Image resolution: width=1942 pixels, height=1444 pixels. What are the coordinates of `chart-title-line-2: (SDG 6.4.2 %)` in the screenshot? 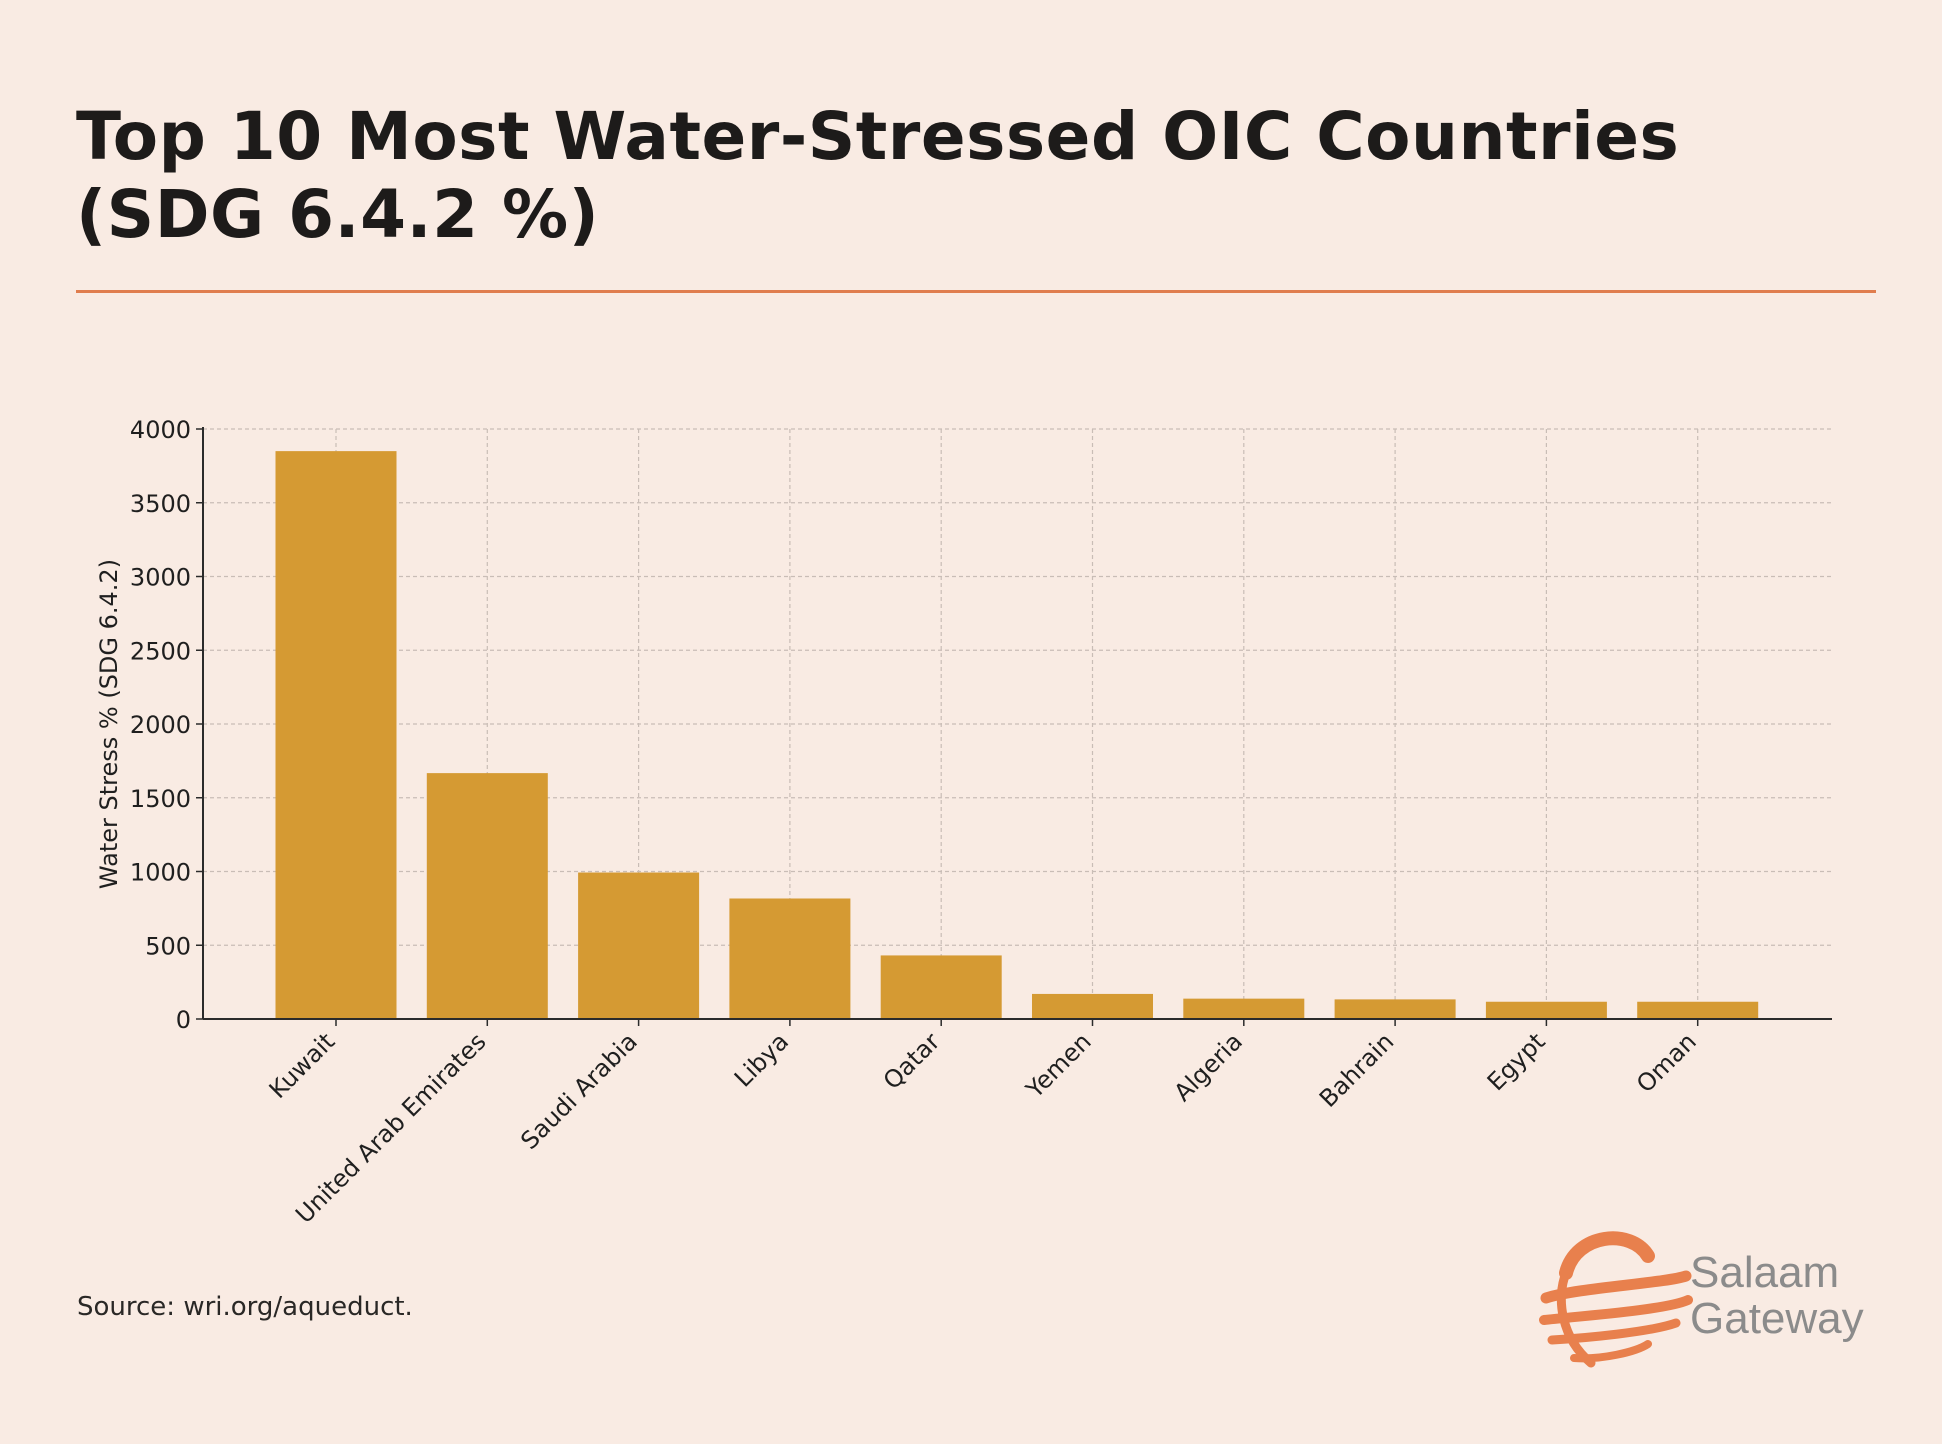 It's located at (338, 214).